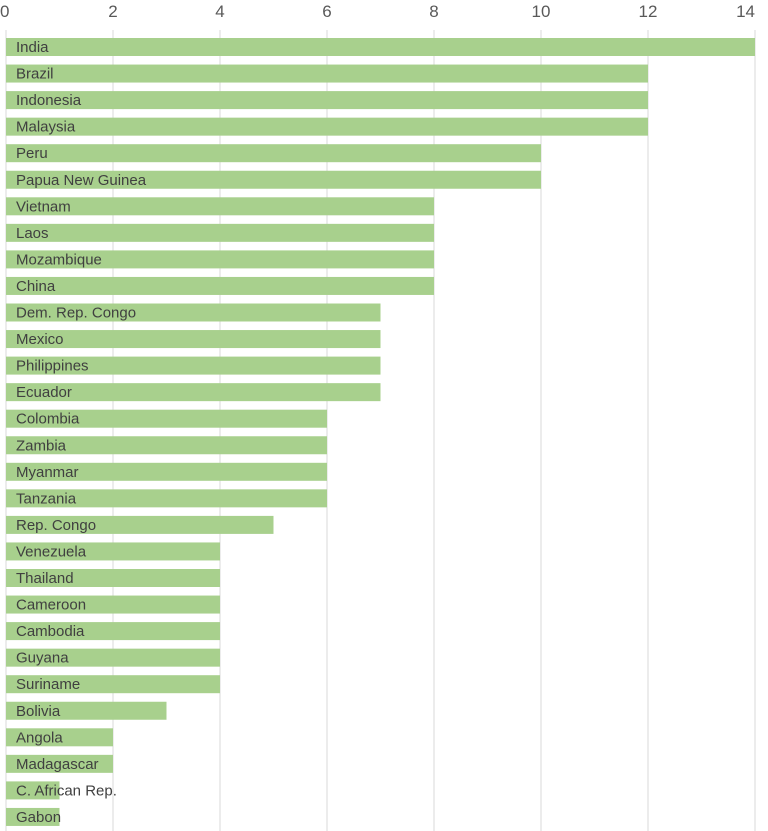  I want to click on category-label: China, so click(36, 286).